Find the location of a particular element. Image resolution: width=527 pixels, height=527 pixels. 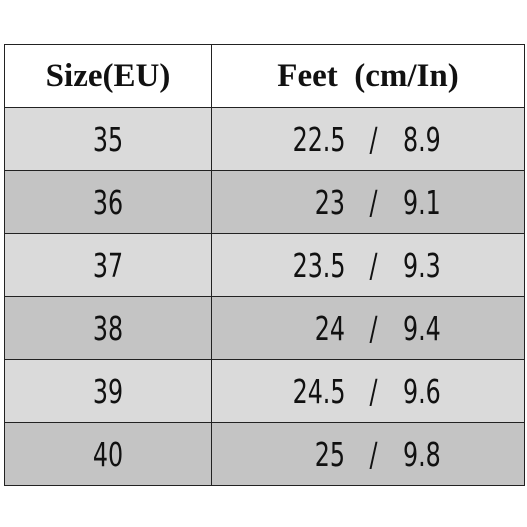

feet-cell: 23 / 9.1 is located at coordinates (368, 202).